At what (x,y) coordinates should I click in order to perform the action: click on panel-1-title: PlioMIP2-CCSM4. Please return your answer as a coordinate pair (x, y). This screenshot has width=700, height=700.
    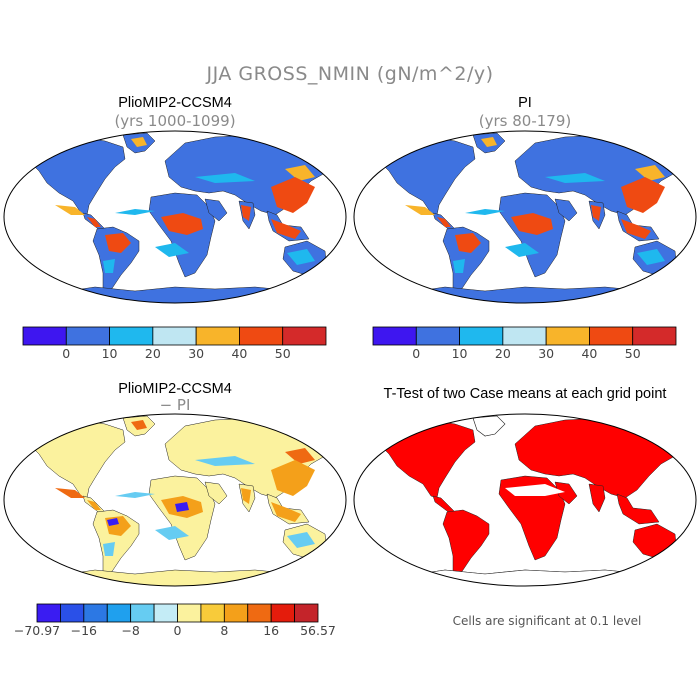
    Looking at the image, I should click on (175, 103).